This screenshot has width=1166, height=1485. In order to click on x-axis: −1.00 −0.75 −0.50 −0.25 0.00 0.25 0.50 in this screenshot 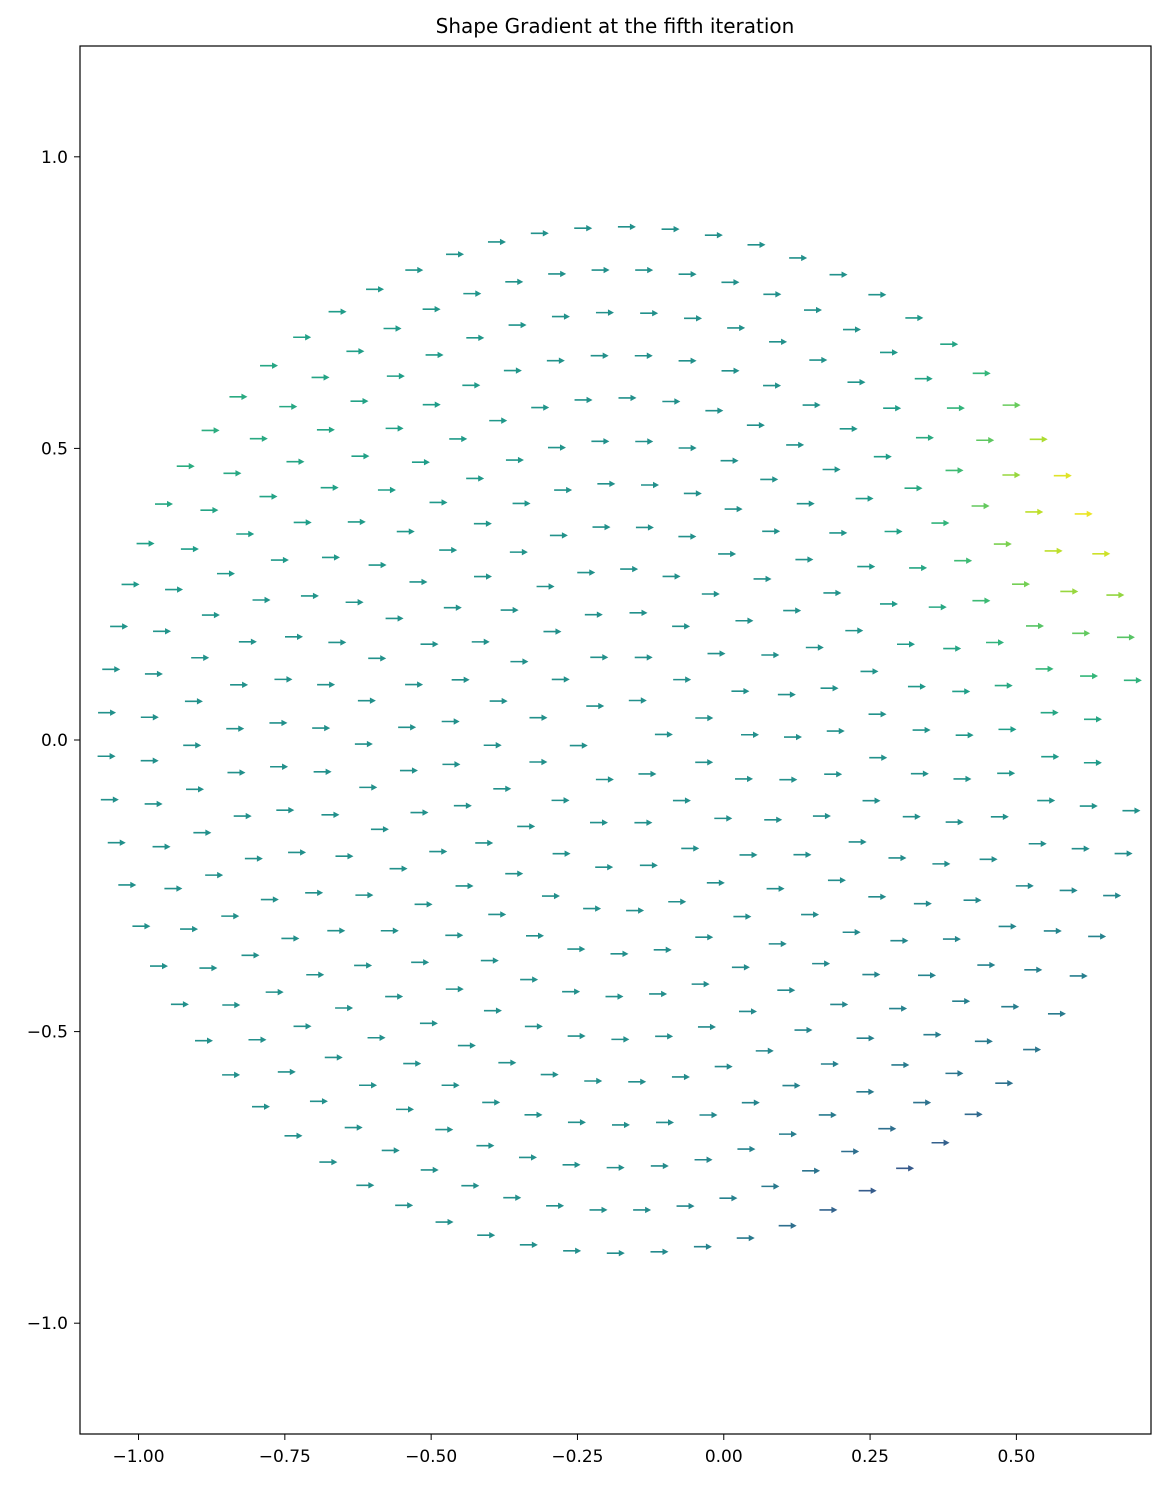, I will do `click(573, 1450)`.